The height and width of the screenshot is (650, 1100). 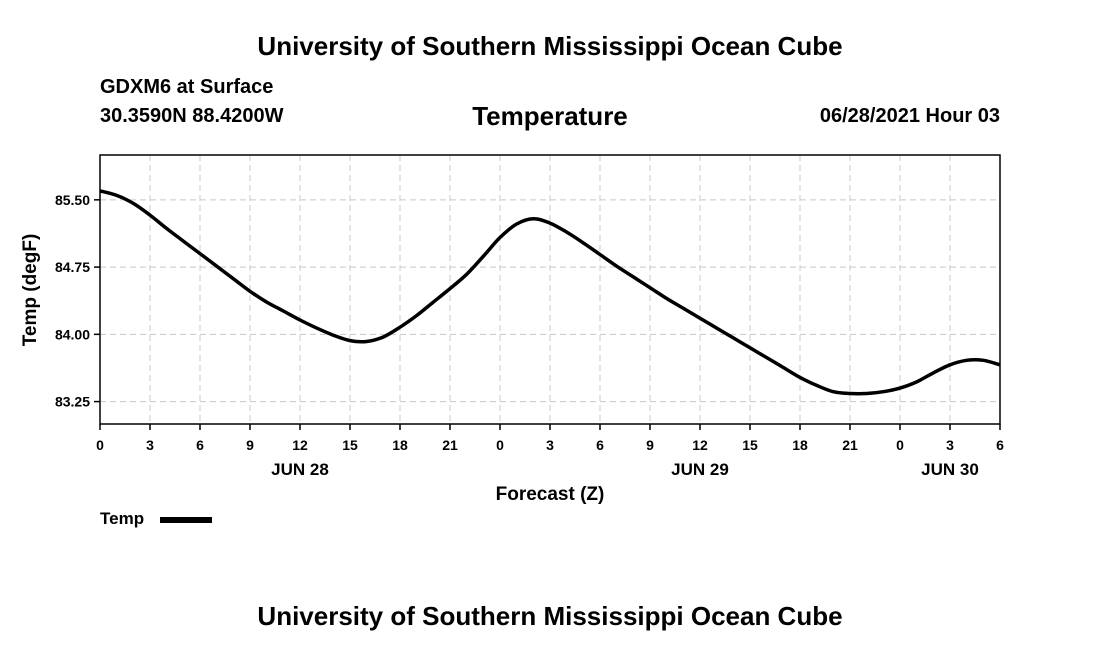 What do you see at coordinates (909, 116) in the screenshot?
I see `forecast-datetime: 06/28/2021 Hour 03` at bounding box center [909, 116].